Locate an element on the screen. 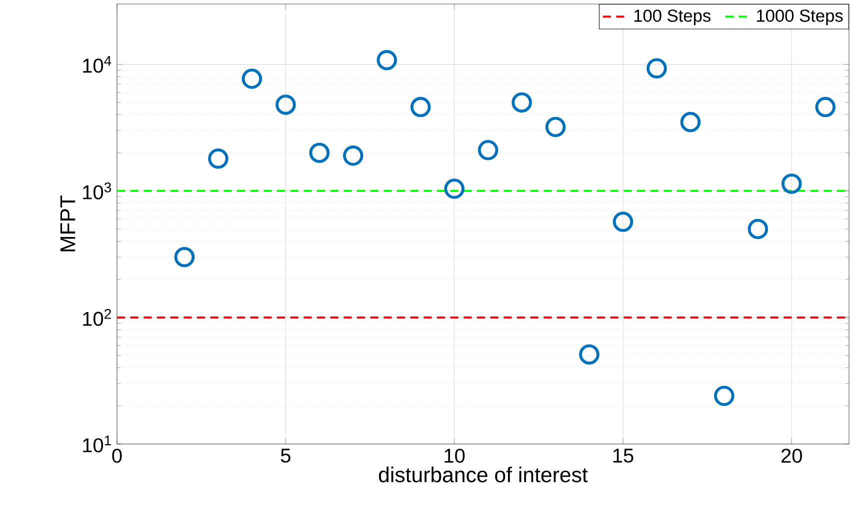  x-tick-label: 0 is located at coordinates (117, 455).